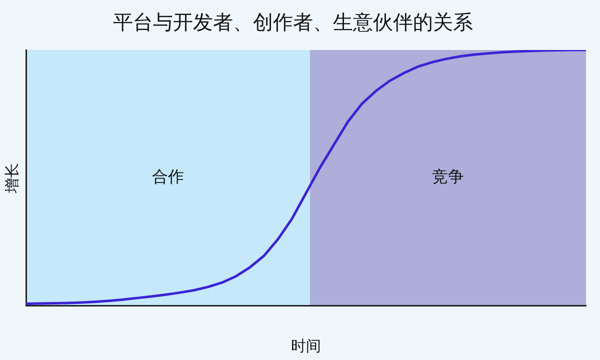 The image size is (600, 360). I want to click on chart-title: 平台与开发者、创作者、生意伙伴的关系, so click(293, 22).